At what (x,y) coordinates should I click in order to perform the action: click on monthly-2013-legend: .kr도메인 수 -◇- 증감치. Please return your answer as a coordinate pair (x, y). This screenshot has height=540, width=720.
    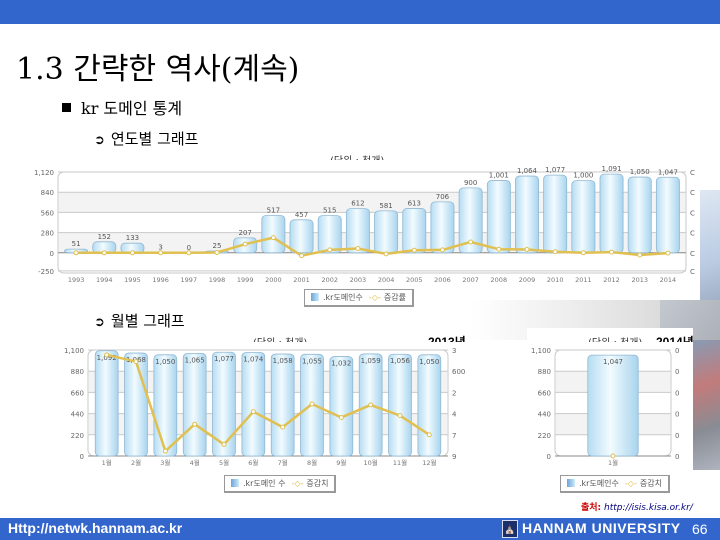
    Looking at the image, I should click on (280, 484).